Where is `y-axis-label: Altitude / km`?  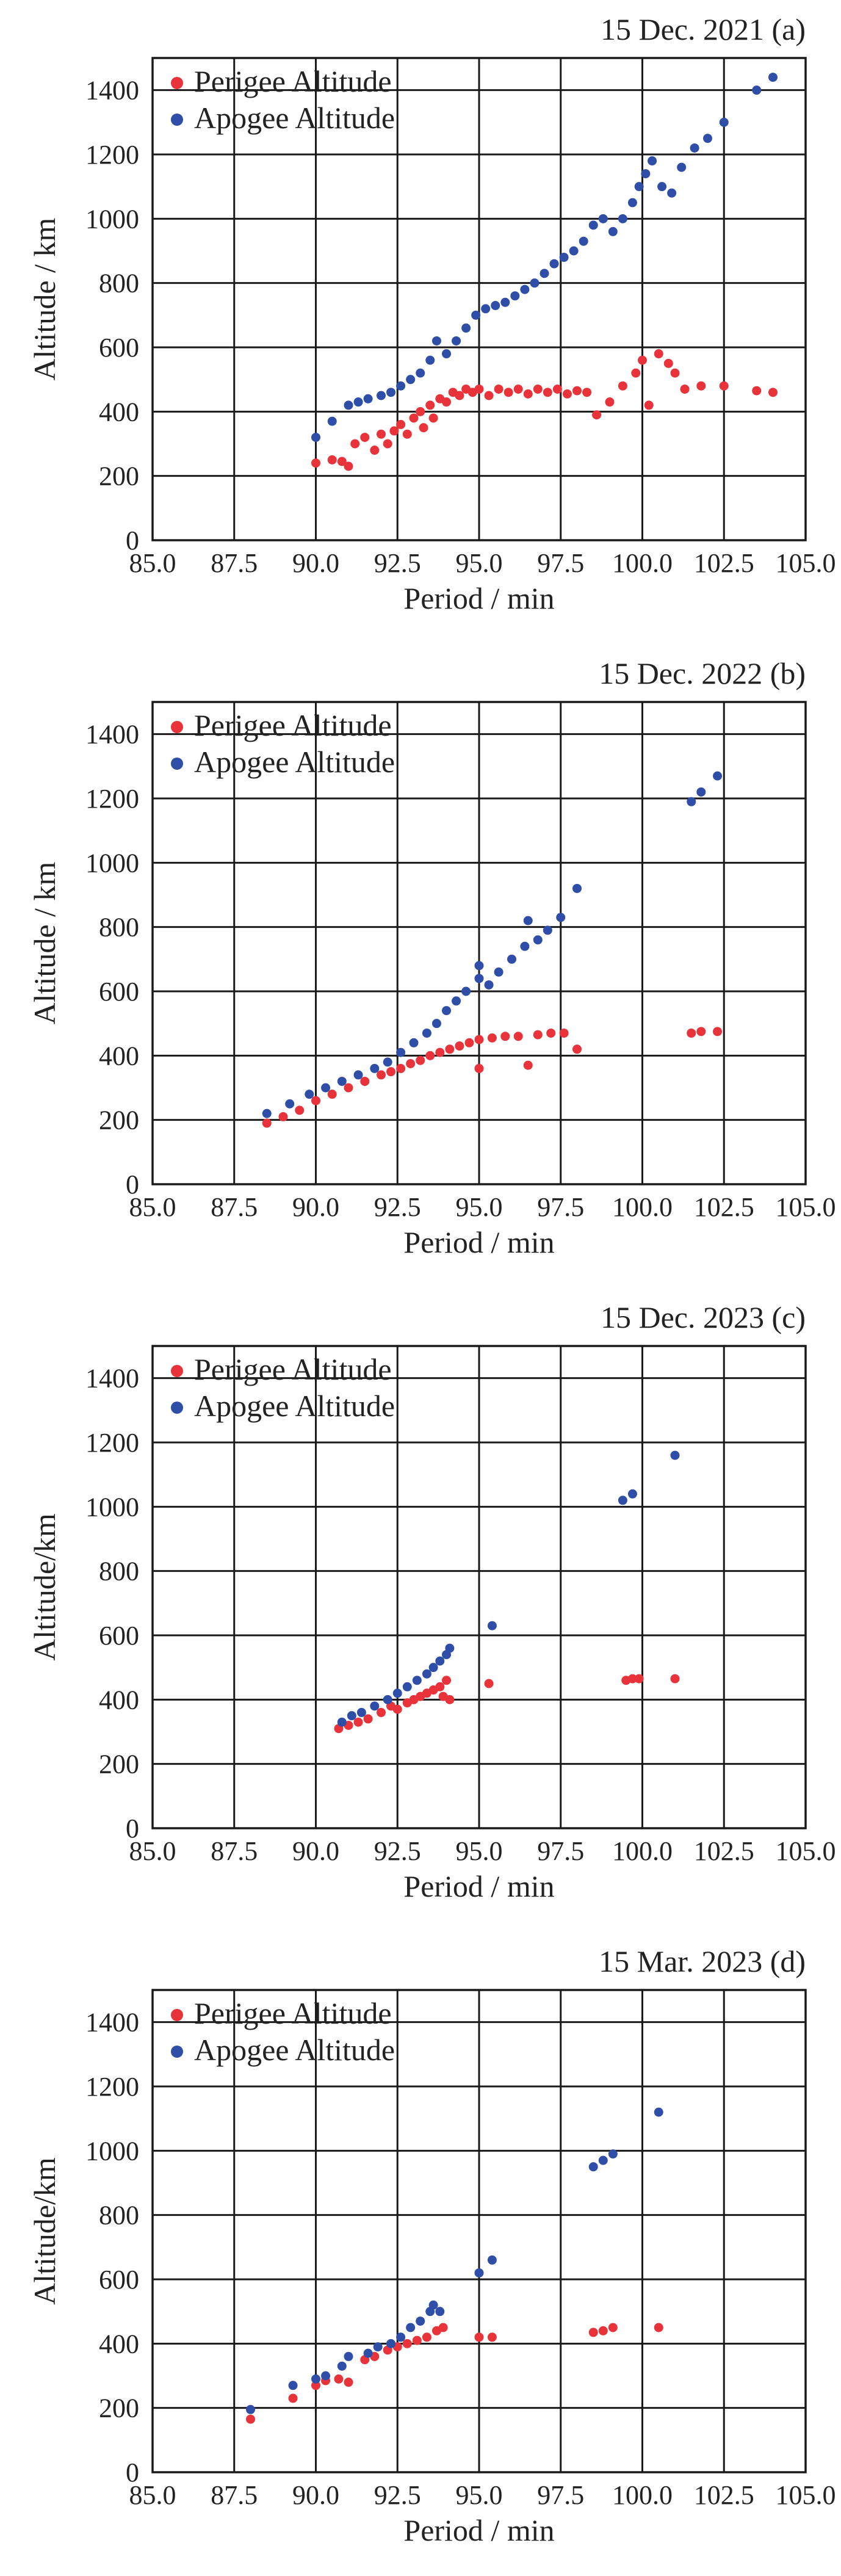 y-axis-label: Altitude / km is located at coordinates (45, 943).